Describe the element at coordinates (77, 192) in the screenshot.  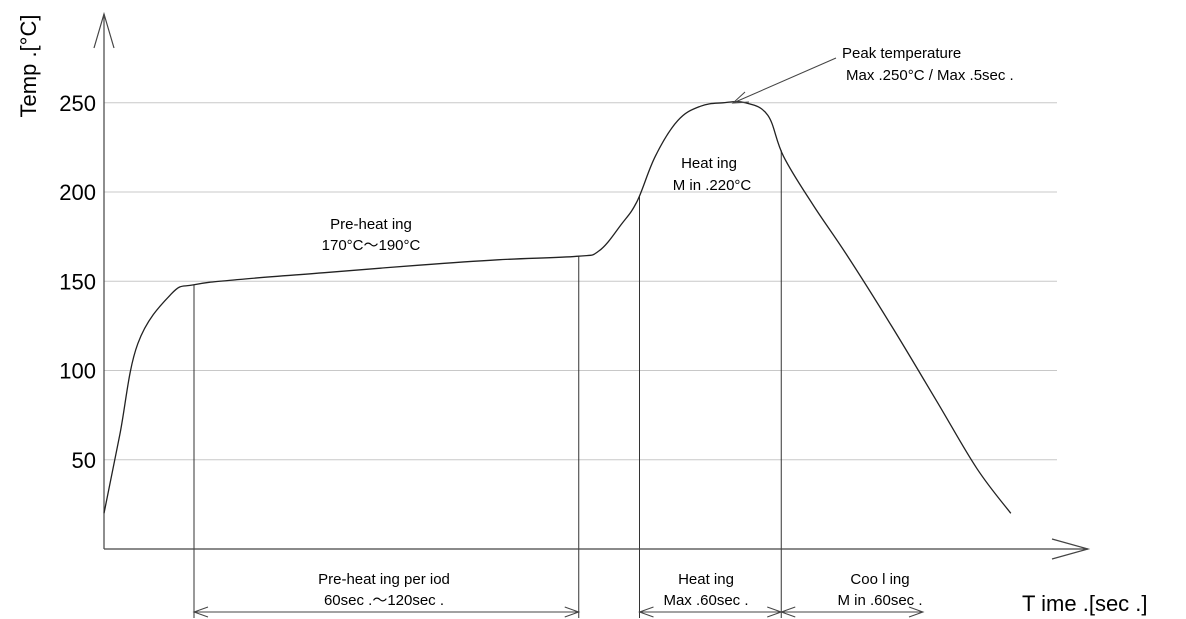
I see `y-tick-label-200: 200` at that location.